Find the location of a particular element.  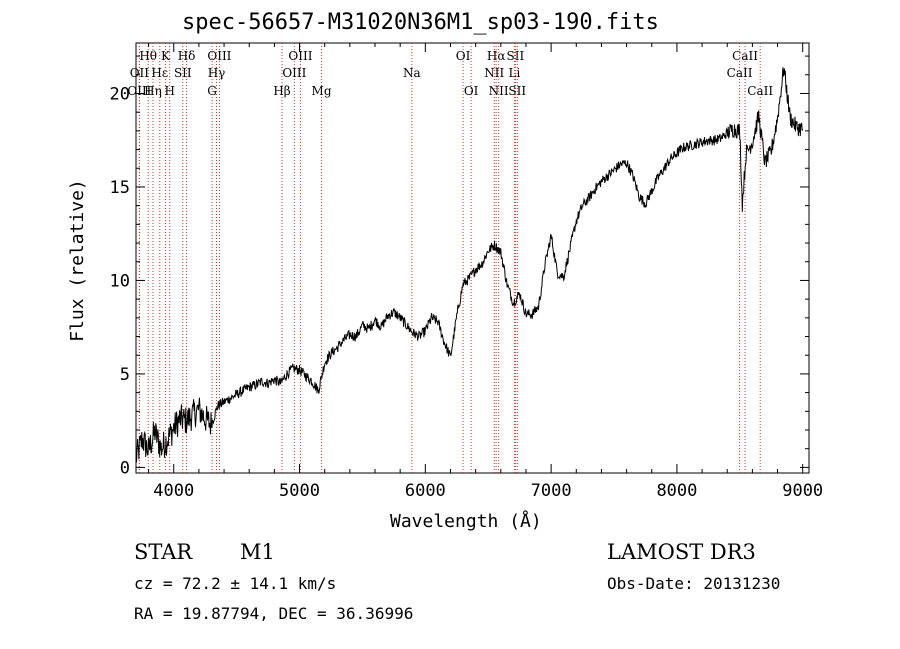

observation-date: Obs-Date: 20131230 is located at coordinates (694, 583).